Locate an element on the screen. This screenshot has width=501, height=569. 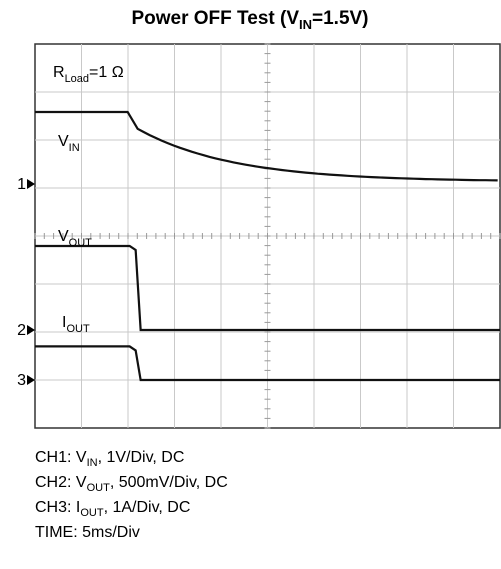
trace-label-iout: IOUT is located at coordinates (76, 324).